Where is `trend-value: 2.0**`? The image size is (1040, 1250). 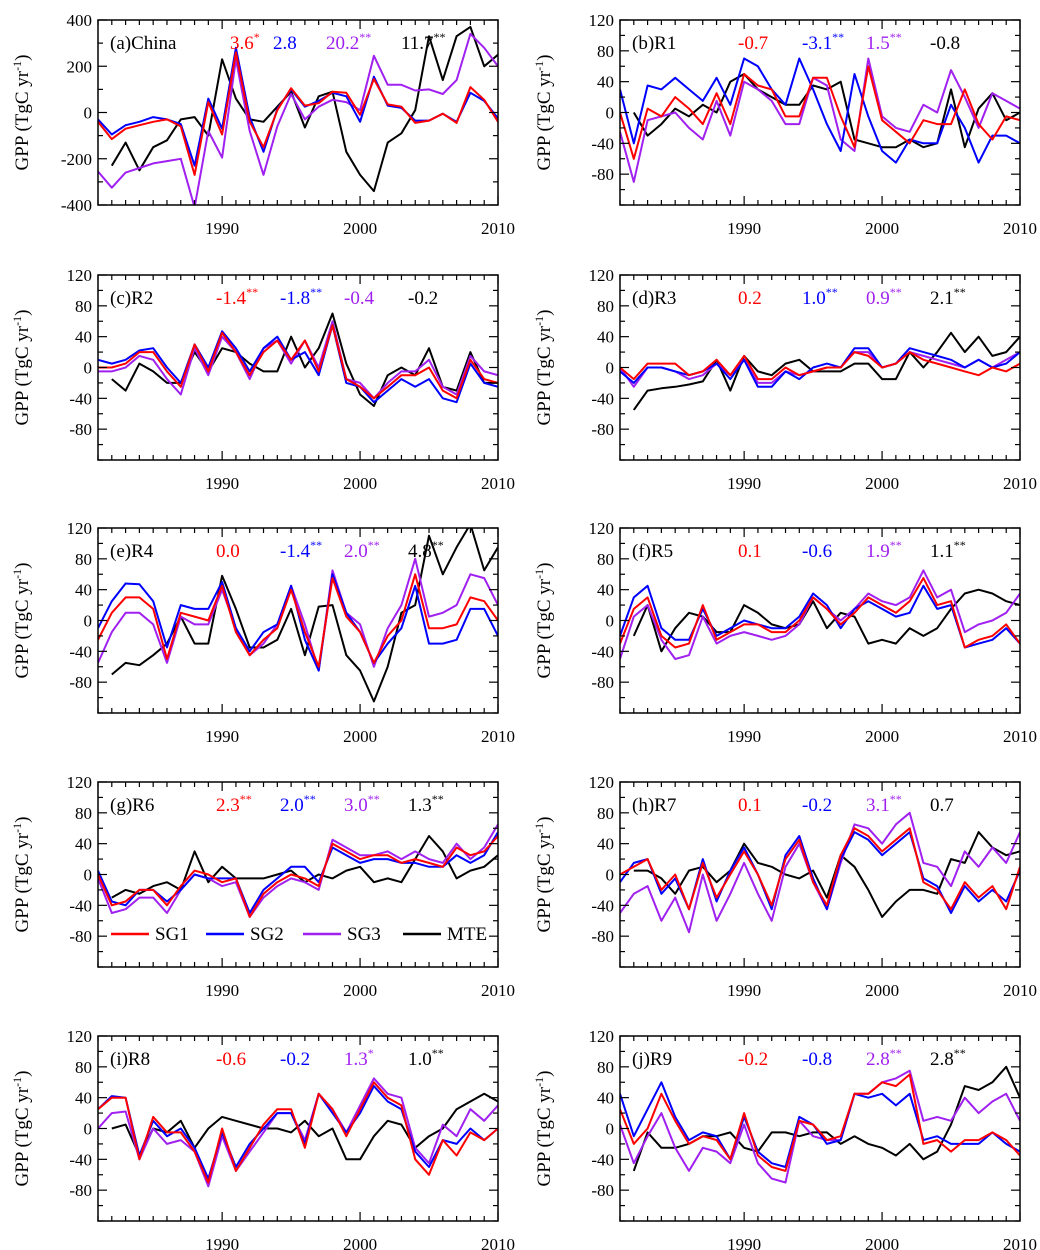
trend-value: 2.0** is located at coordinates (298, 804).